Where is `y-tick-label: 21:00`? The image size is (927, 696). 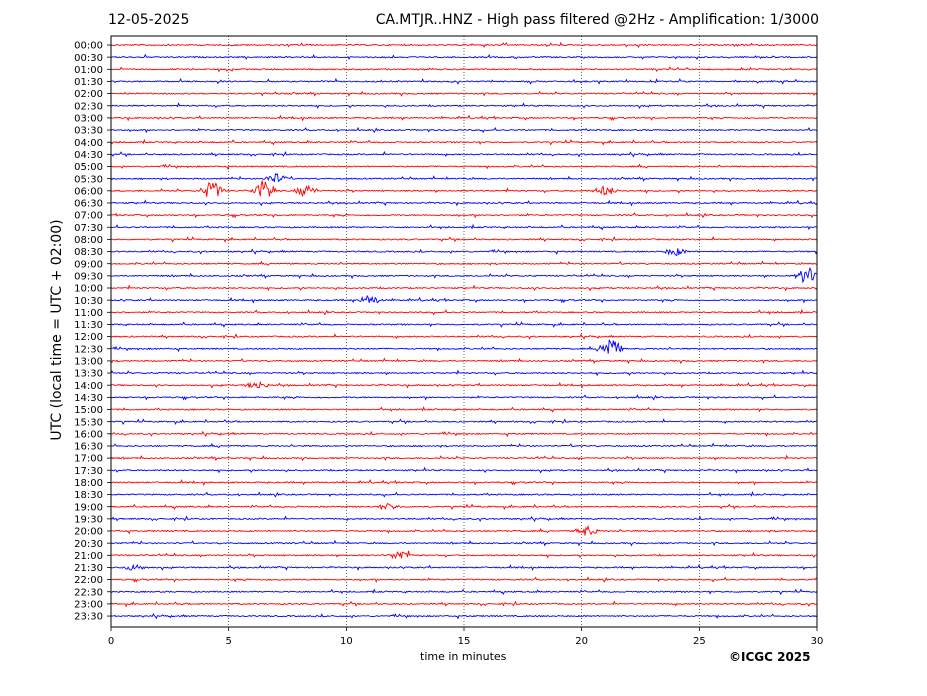 y-tick-label: 21:00 is located at coordinates (88, 556).